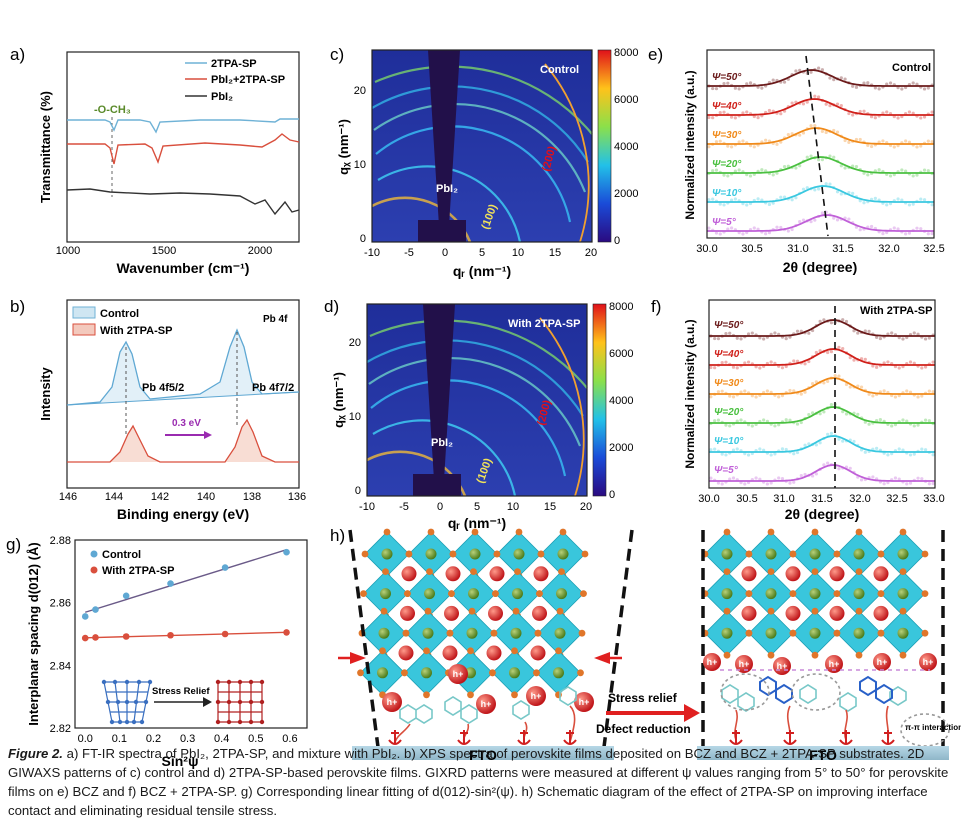 This screenshot has height=828, width=961. What do you see at coordinates (729, 383) in the screenshot?
I see `psi-label: Ψ=30°` at bounding box center [729, 383].